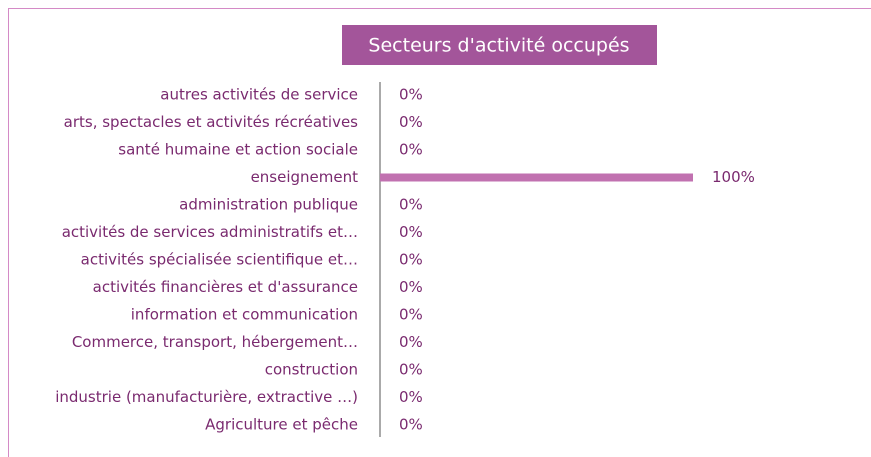 Image resolution: width=871 pixels, height=457 pixels. What do you see at coordinates (225, 287) in the screenshot?
I see `category-label: activités financières et d'assurance` at bounding box center [225, 287].